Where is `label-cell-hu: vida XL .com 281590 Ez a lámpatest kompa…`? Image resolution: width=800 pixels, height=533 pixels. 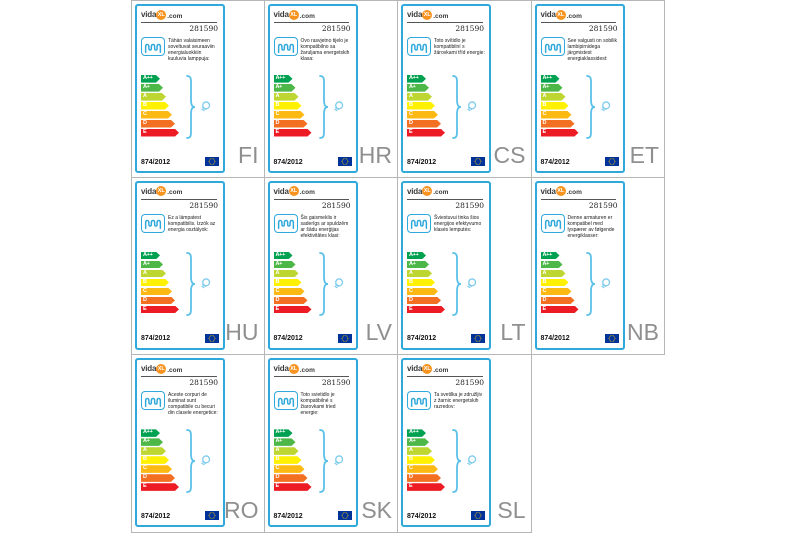
label-cell-hu: vida XL .com 281590 Ez a lámpatest kompa… is located at coordinates (198, 266).